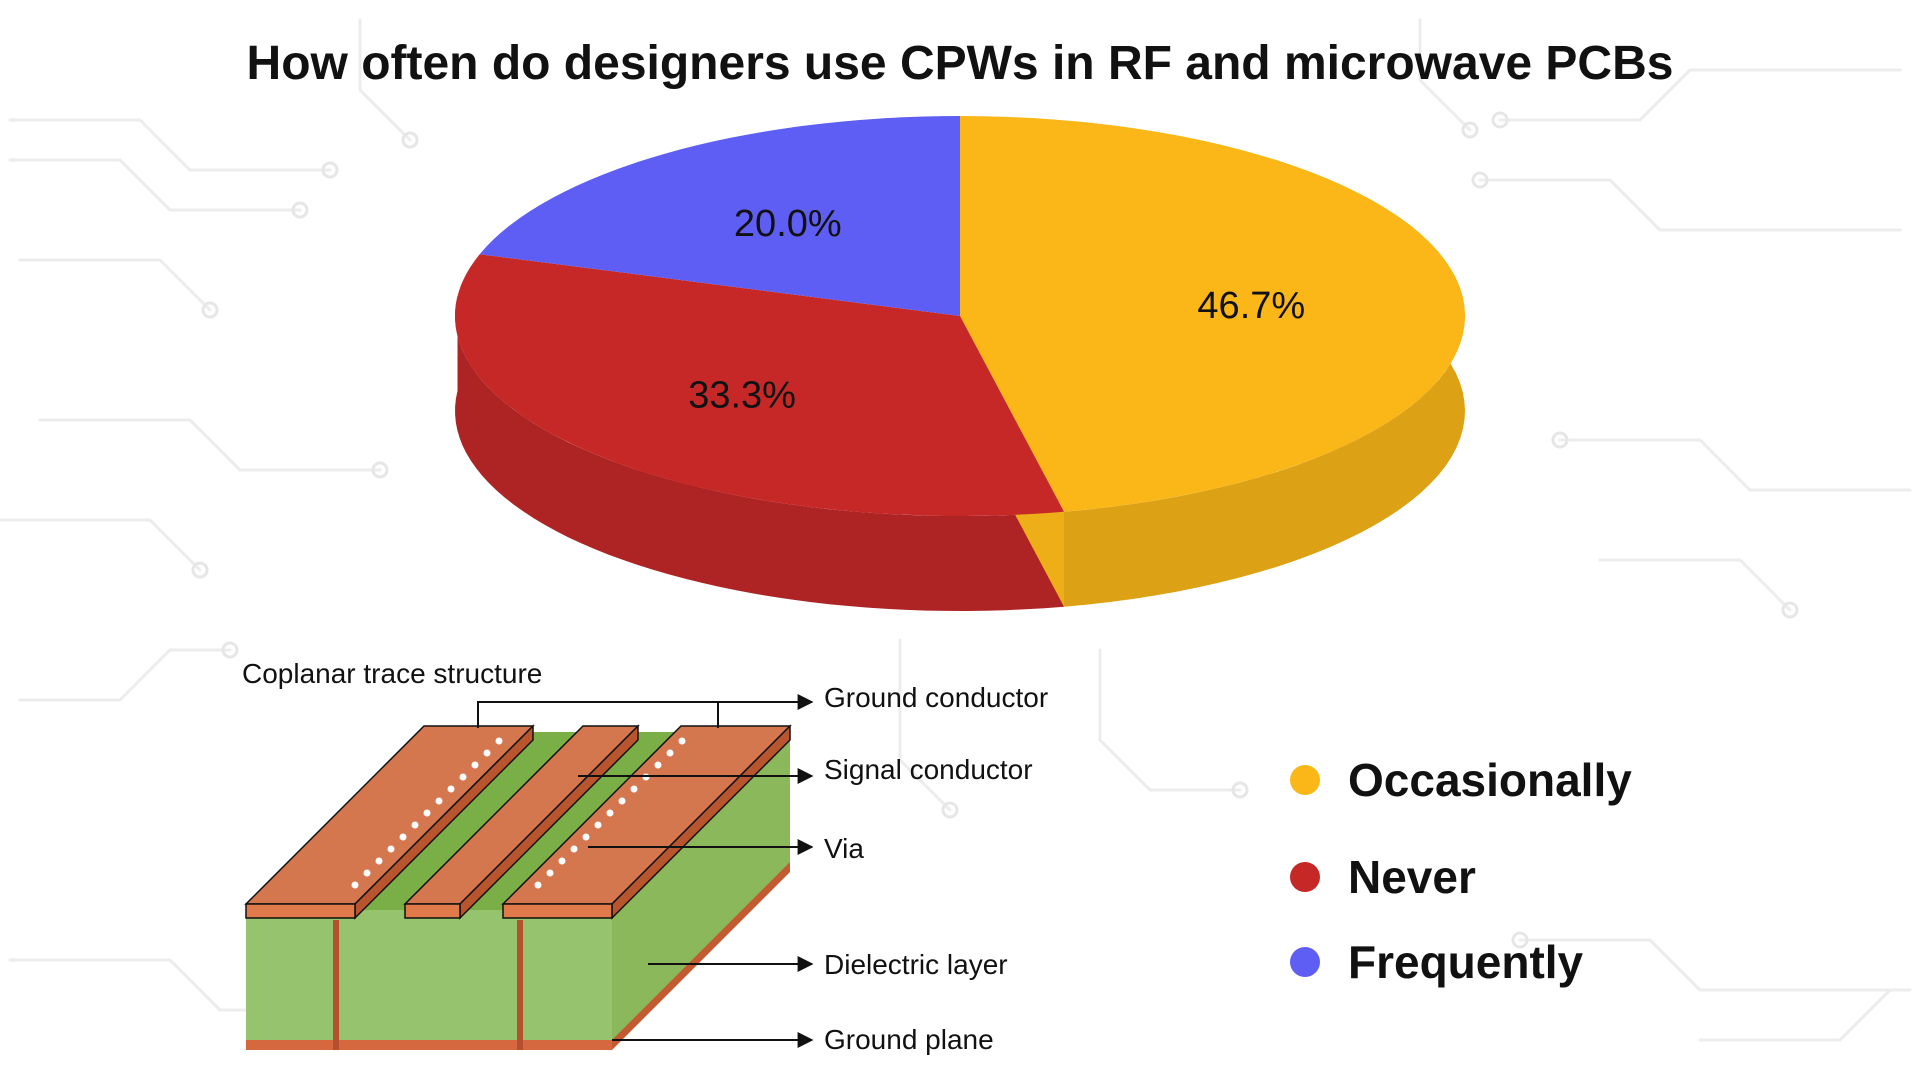 The width and height of the screenshot is (1920, 1080). What do you see at coordinates (1305, 962) in the screenshot?
I see `legend-swatch-frequently` at bounding box center [1305, 962].